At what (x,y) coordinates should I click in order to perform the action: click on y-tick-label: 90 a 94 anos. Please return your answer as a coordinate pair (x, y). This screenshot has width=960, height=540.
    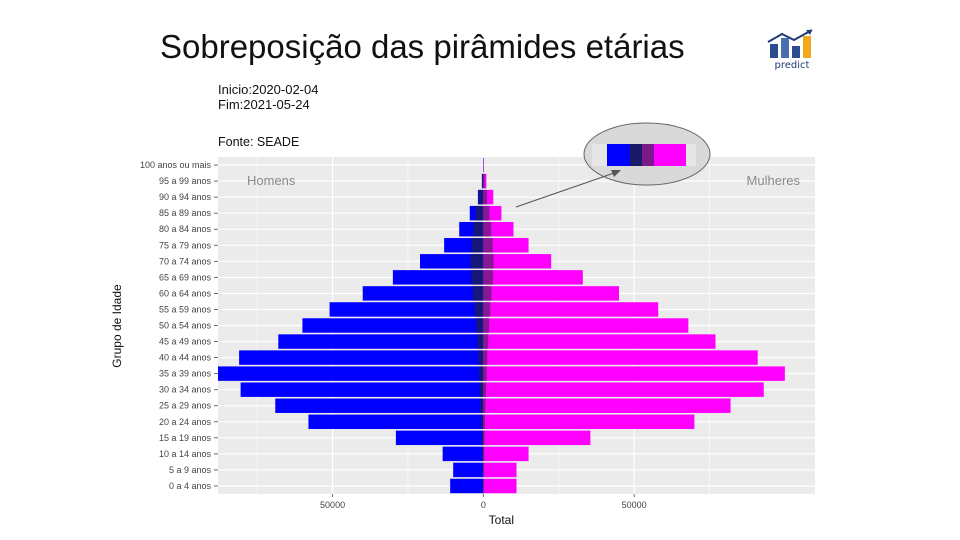
    Looking at the image, I should click on (185, 197).